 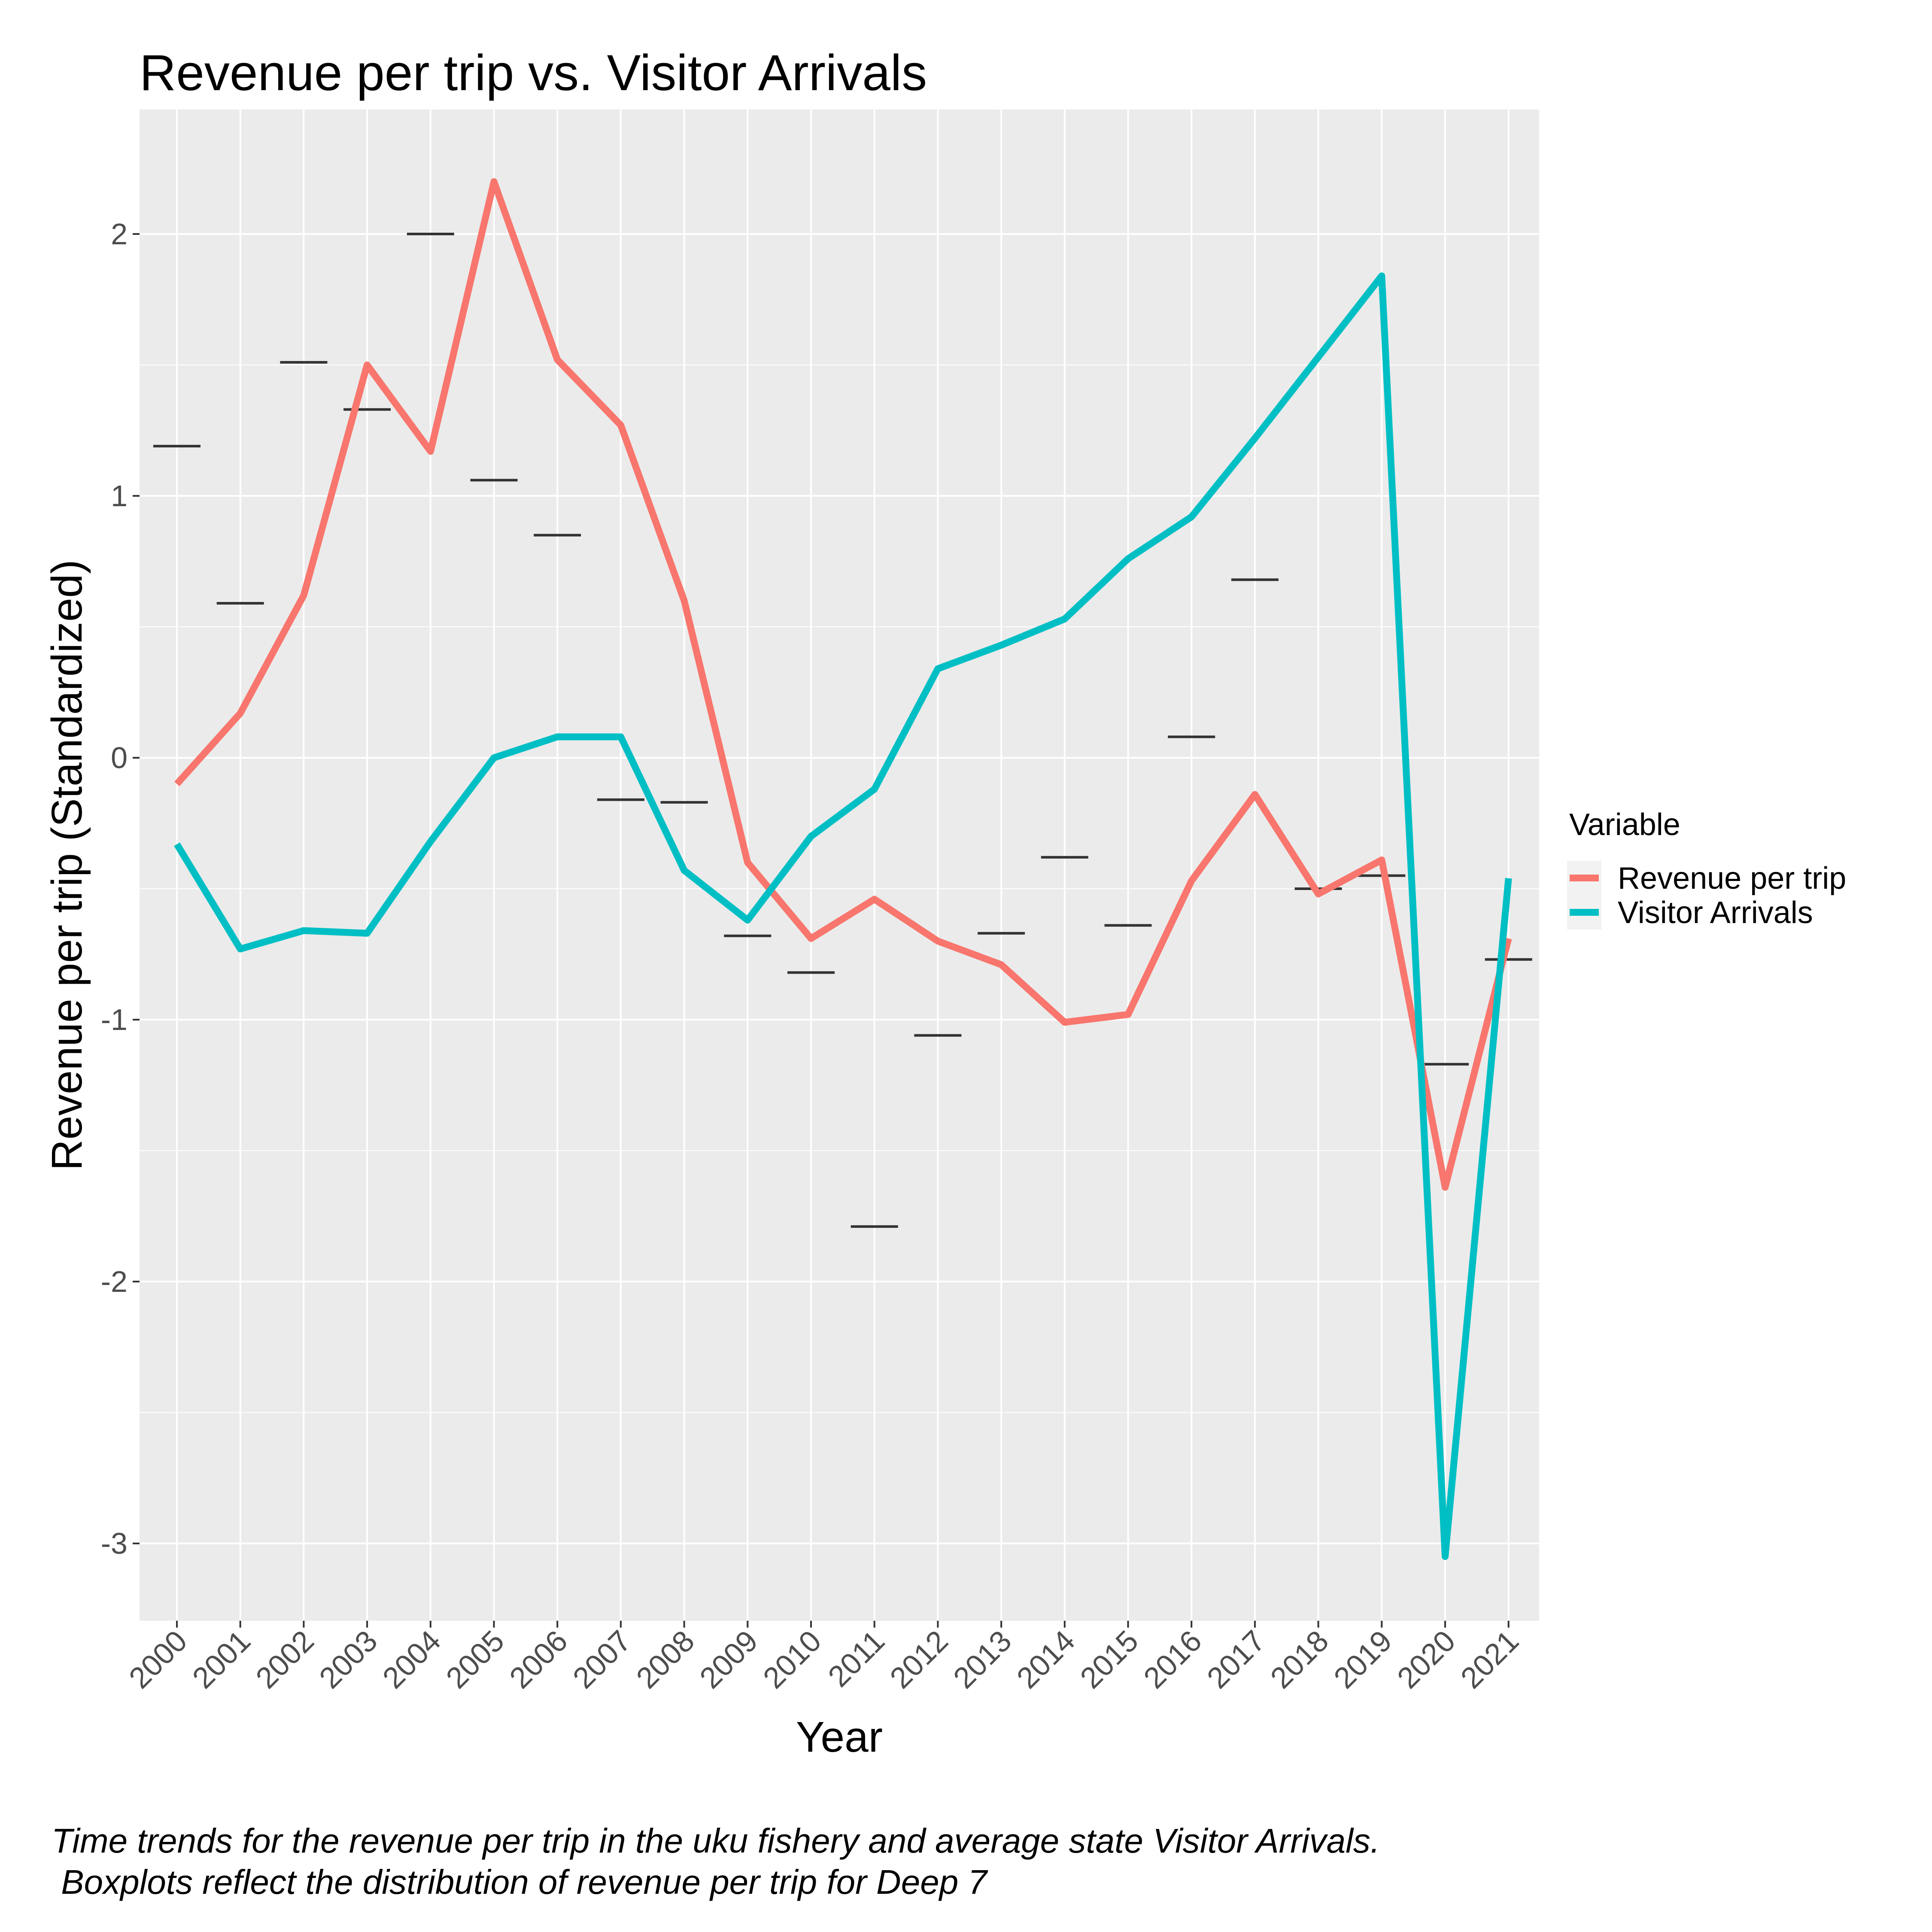 I want to click on x-tick-label: 2000, so click(x=158, y=1660).